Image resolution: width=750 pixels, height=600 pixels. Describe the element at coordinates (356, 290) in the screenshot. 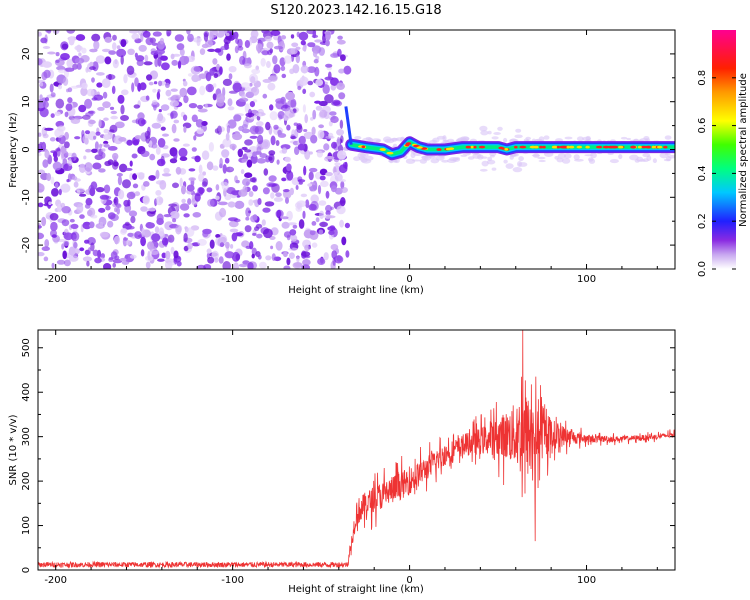

I see `spectrogram-x-label: Height of straight line (km)` at that location.